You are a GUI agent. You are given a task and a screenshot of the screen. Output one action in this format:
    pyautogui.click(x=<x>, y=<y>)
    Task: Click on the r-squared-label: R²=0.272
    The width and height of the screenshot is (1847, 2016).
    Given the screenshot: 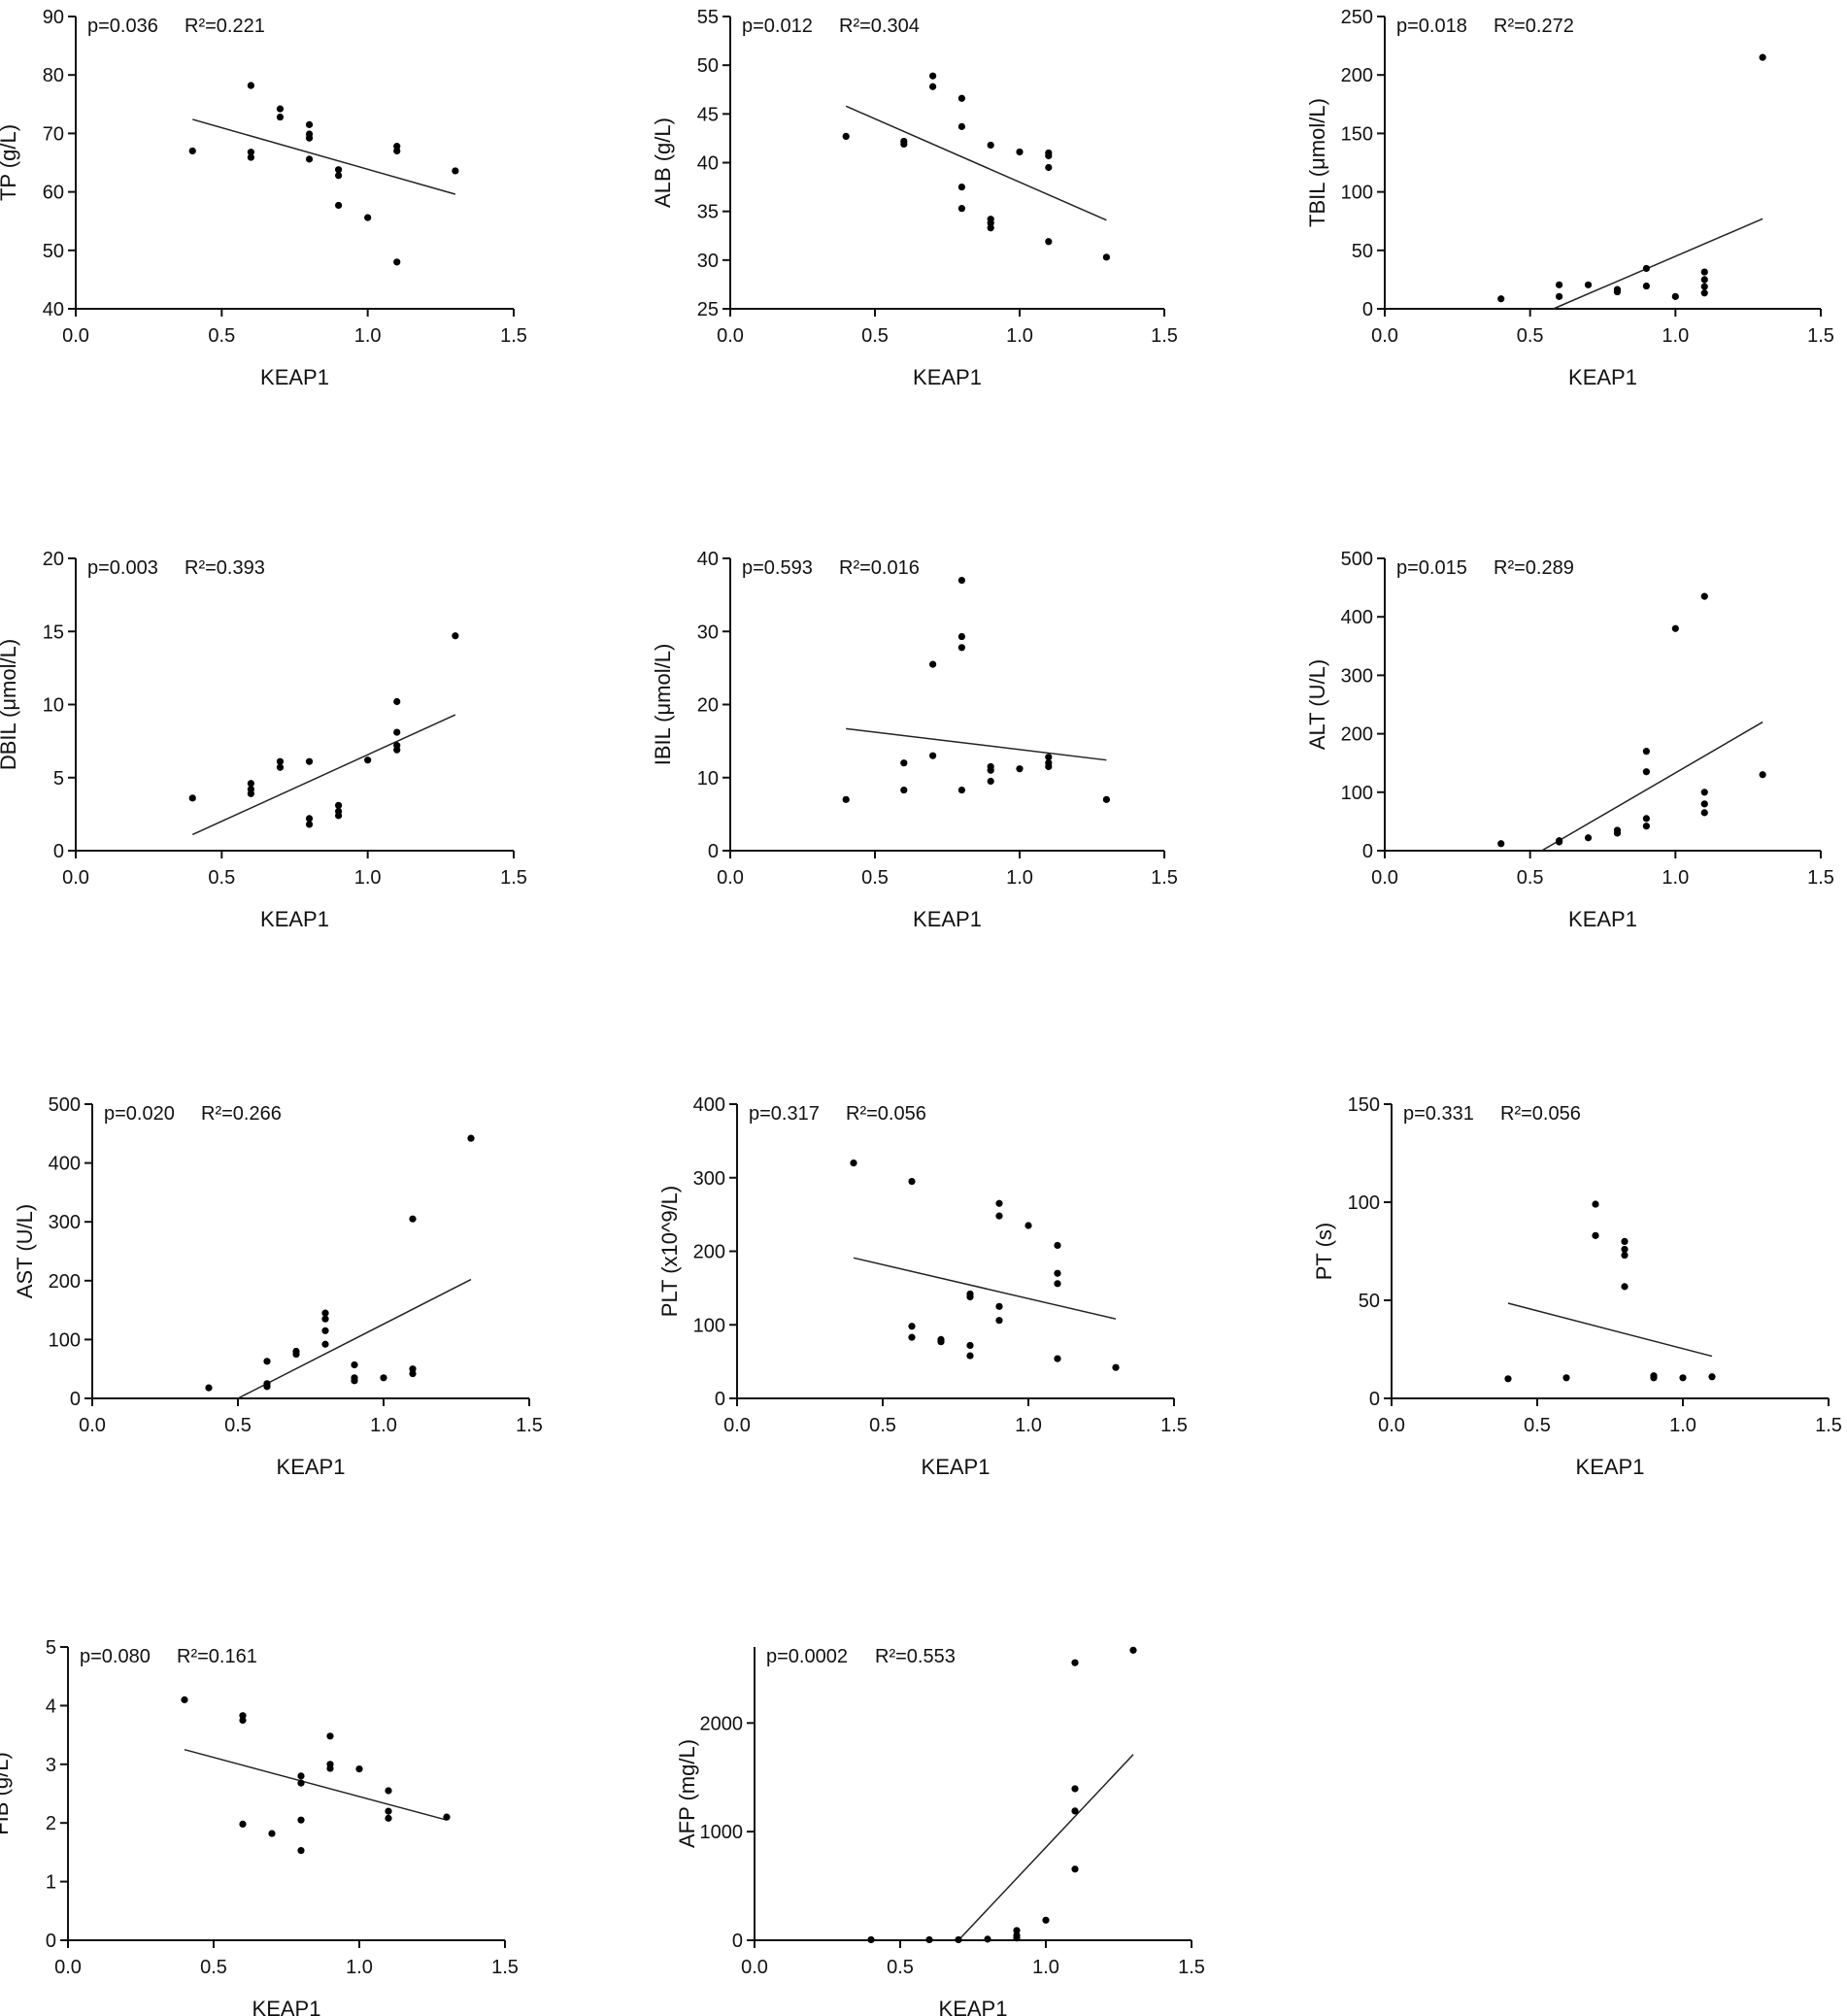 What is the action you would take?
    pyautogui.click(x=1534, y=26)
    